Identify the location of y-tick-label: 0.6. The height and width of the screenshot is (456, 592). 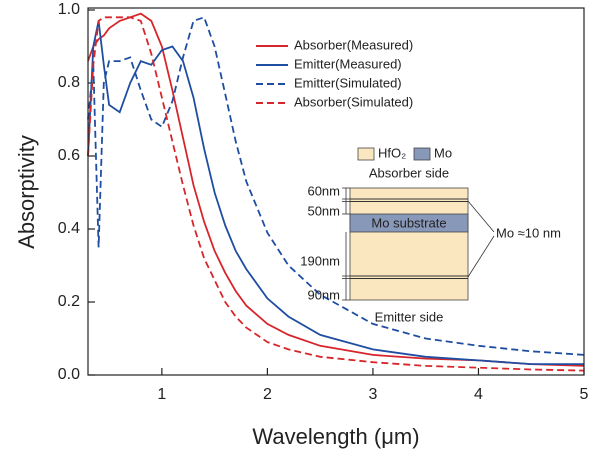
(69, 155).